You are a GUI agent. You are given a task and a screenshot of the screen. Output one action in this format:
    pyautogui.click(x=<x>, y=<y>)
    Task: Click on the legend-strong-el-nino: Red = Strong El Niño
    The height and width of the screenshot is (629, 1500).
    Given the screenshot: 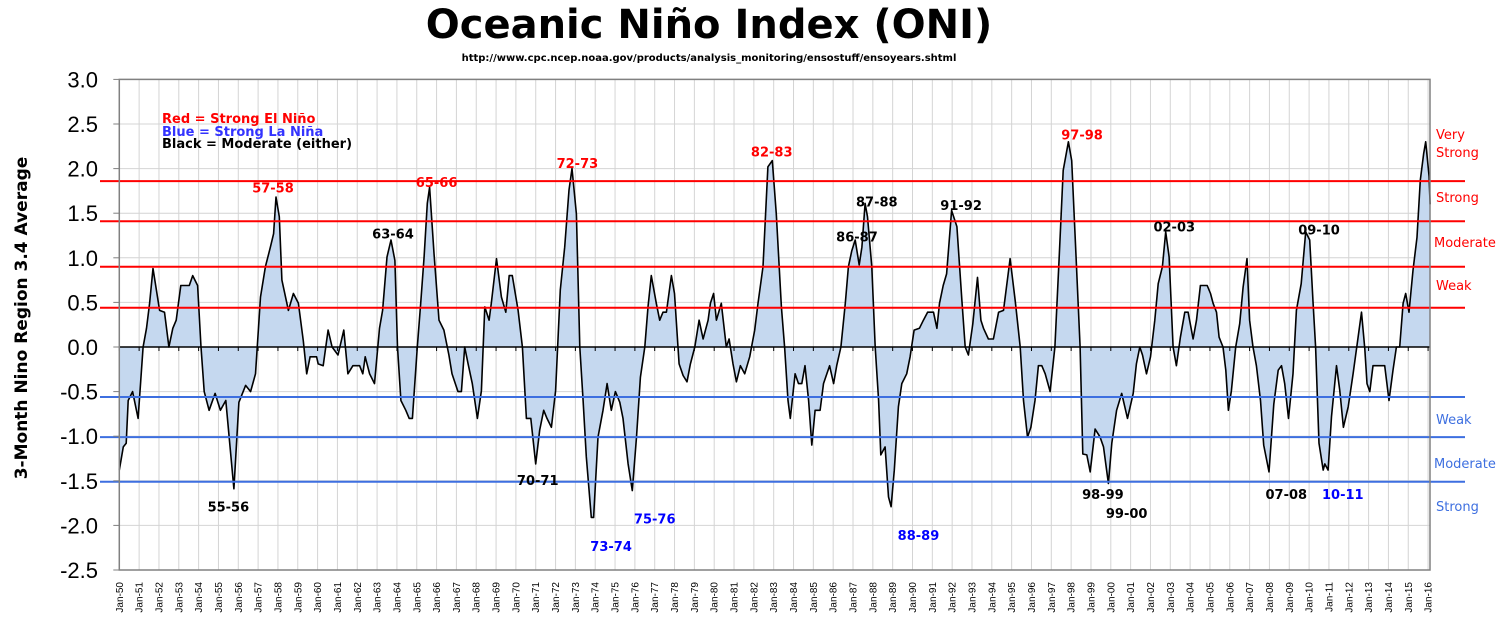 What is the action you would take?
    pyautogui.click(x=239, y=119)
    